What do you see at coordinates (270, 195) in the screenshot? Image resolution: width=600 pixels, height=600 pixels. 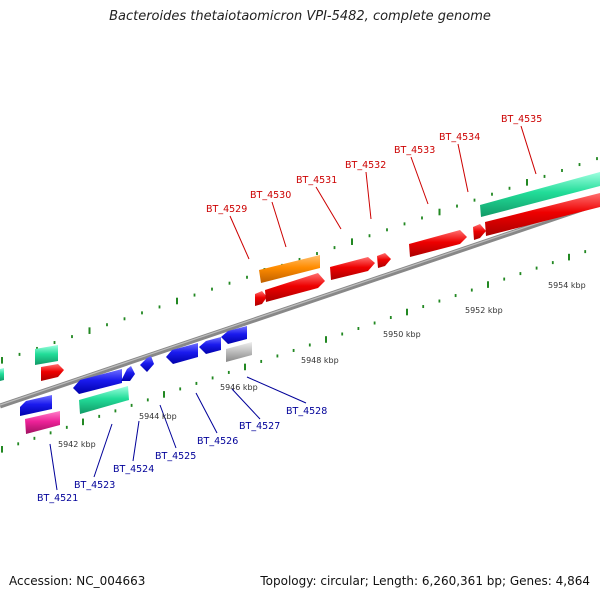 I see `gene-label-bt4530: BT_4530` at bounding box center [270, 195].